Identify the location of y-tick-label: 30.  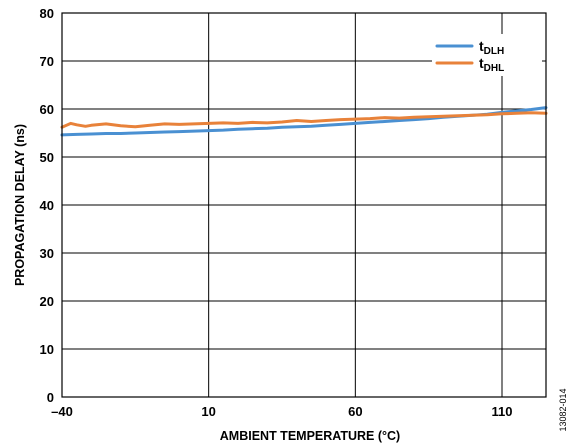
(47, 253).